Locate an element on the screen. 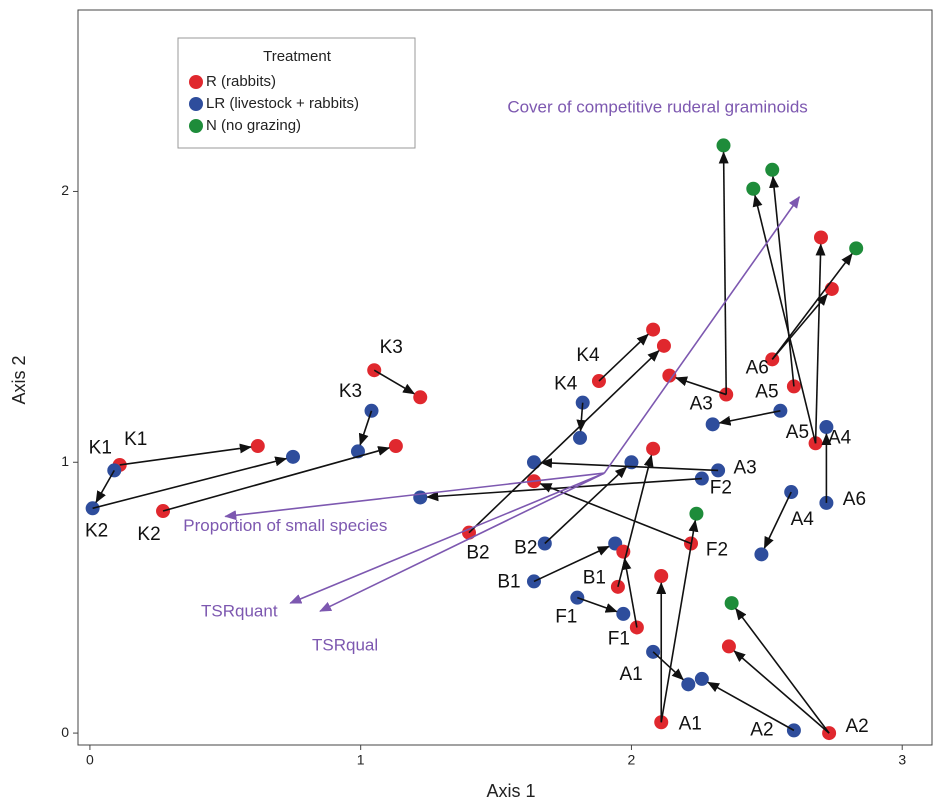 This screenshot has width=934, height=806. legend-label: R (rabbits) is located at coordinates (241, 81).